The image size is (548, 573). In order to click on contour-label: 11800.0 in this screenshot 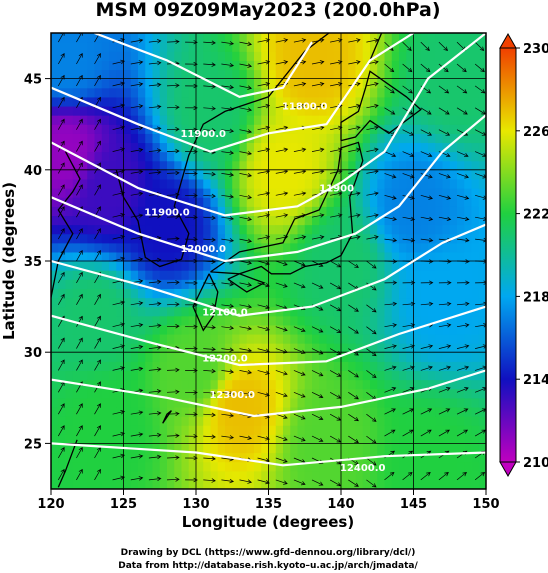, I will do `click(305, 107)`.